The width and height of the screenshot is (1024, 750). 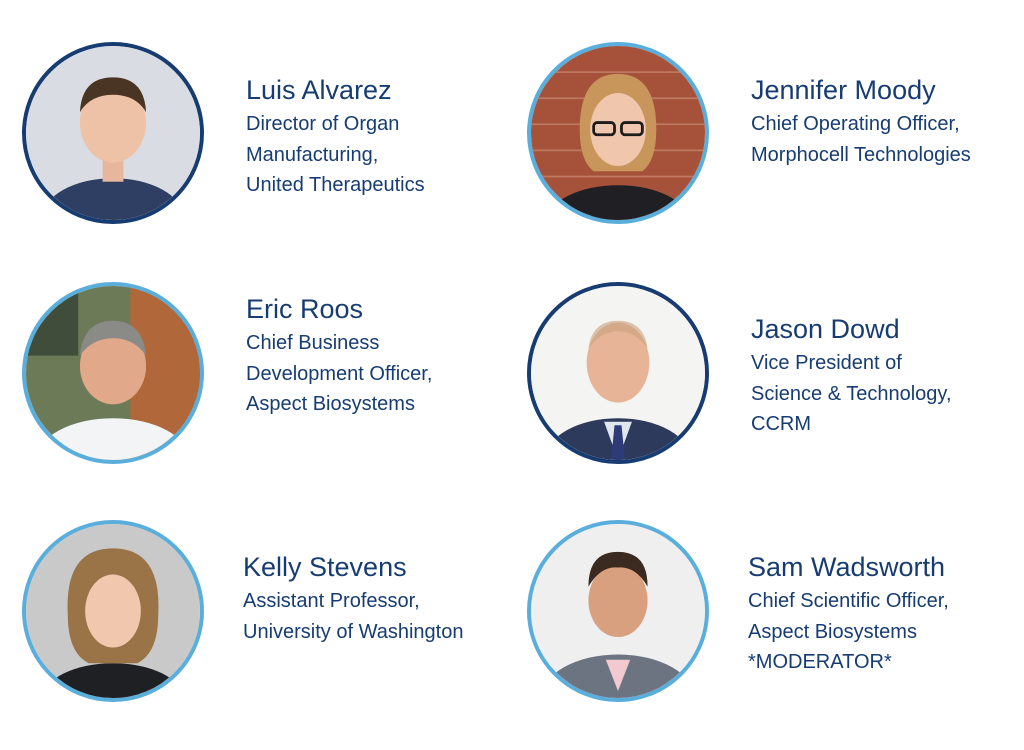 What do you see at coordinates (825, 329) in the screenshot?
I see `speaker-name: Jason Dowd` at bounding box center [825, 329].